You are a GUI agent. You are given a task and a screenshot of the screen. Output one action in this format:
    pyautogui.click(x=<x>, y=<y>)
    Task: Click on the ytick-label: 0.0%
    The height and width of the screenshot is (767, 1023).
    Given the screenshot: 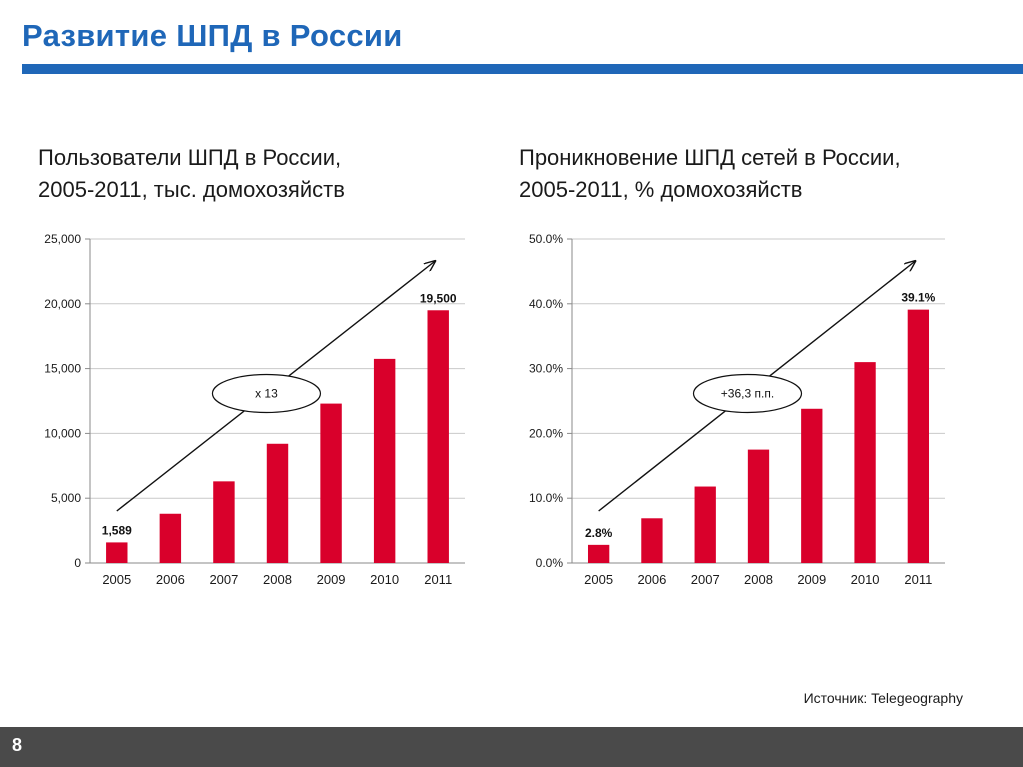 What is the action you would take?
    pyautogui.click(x=550, y=563)
    